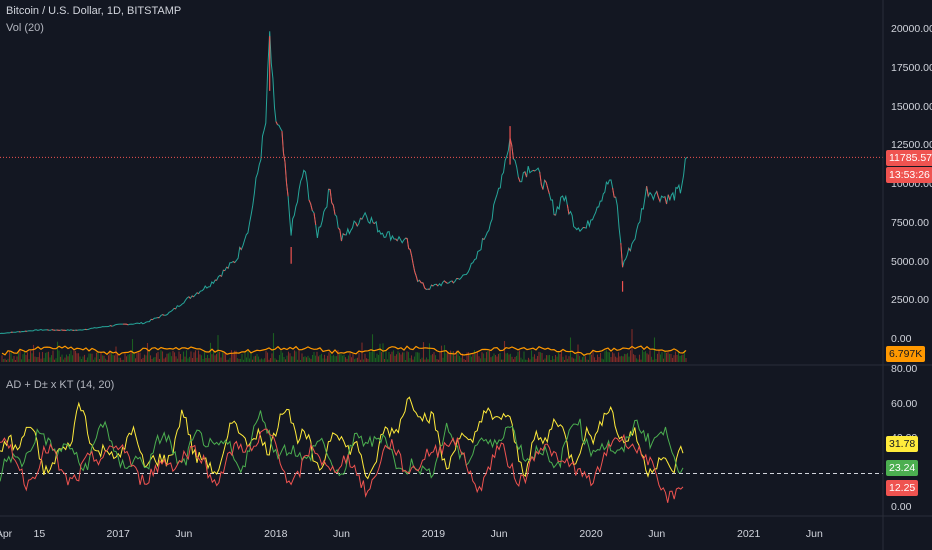 The image size is (932, 550). I want to click on yellow-series-line, so click(342, 438).